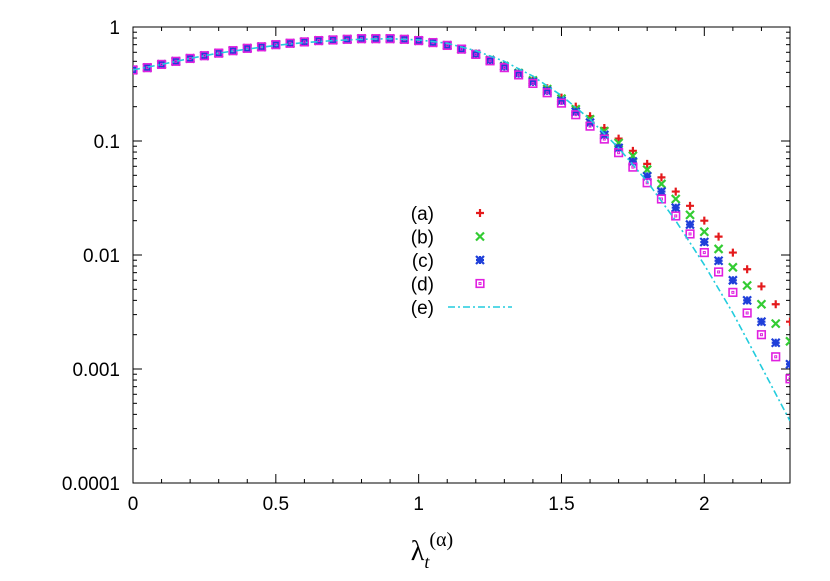 Image resolution: width=830 pixels, height=581 pixels. What do you see at coordinates (441, 540) in the screenshot?
I see `x-axis-label-sup: (α)` at bounding box center [441, 540].